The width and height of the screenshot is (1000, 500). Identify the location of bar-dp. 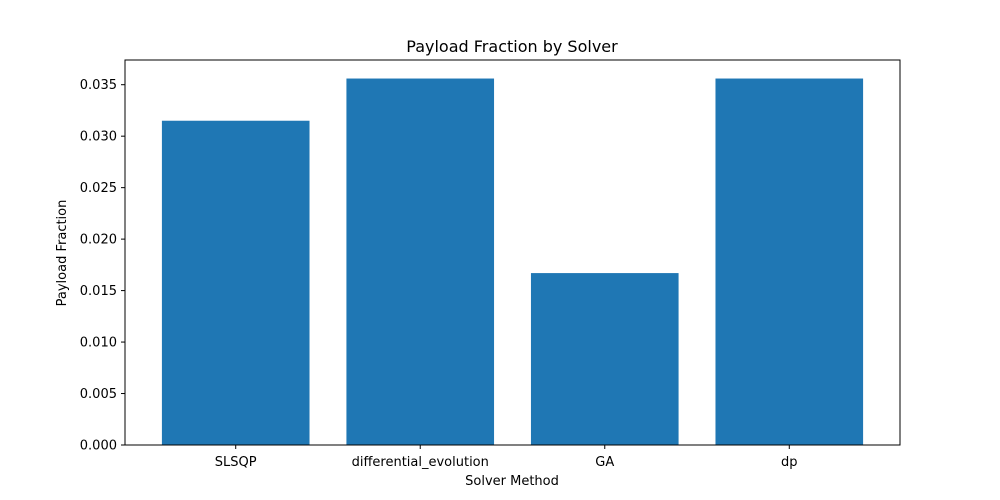
(789, 261).